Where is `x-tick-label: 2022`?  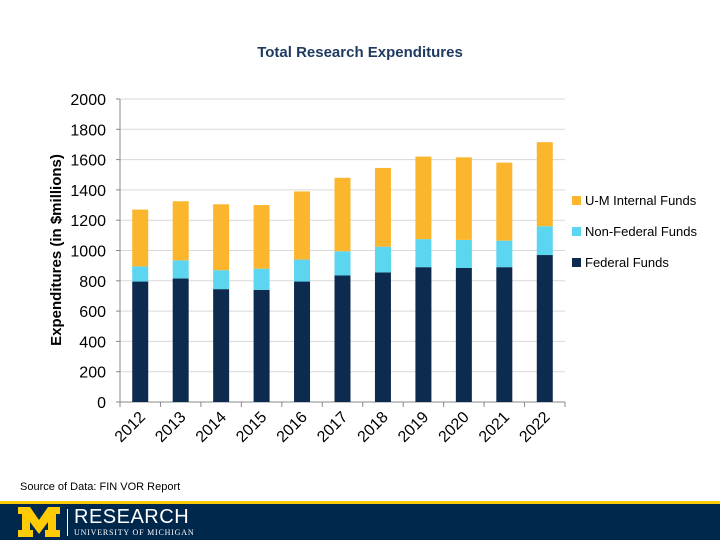
x-tick-label: 2022 is located at coordinates (534, 427).